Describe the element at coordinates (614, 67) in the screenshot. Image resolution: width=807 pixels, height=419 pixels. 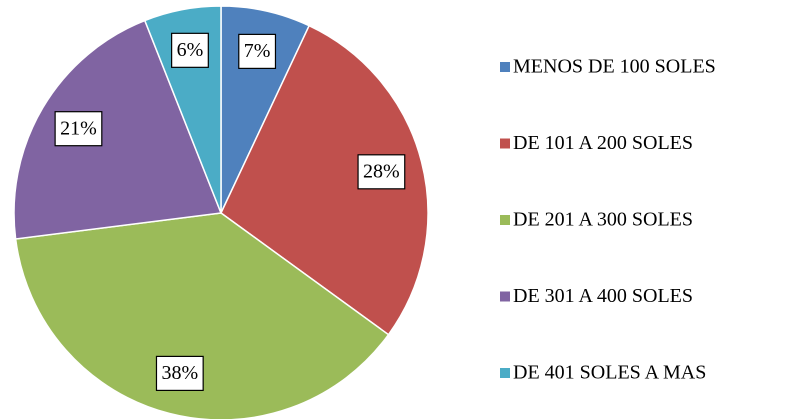
I see `legend-label: MENOS DE 100 SOLES` at that location.